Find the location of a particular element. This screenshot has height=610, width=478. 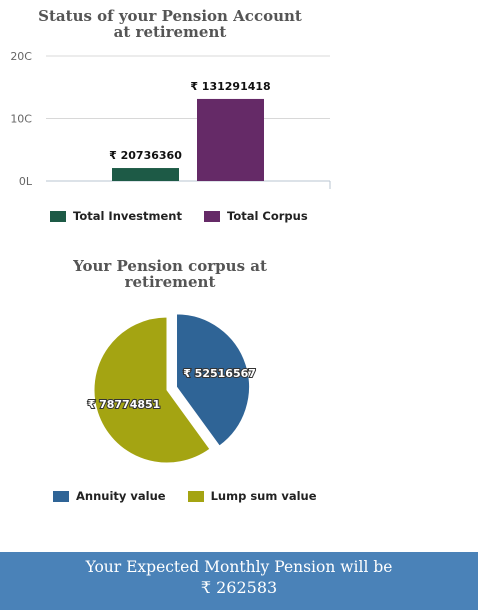

legend-label-lump-sum-value: Lump sum value is located at coordinates (263, 496).